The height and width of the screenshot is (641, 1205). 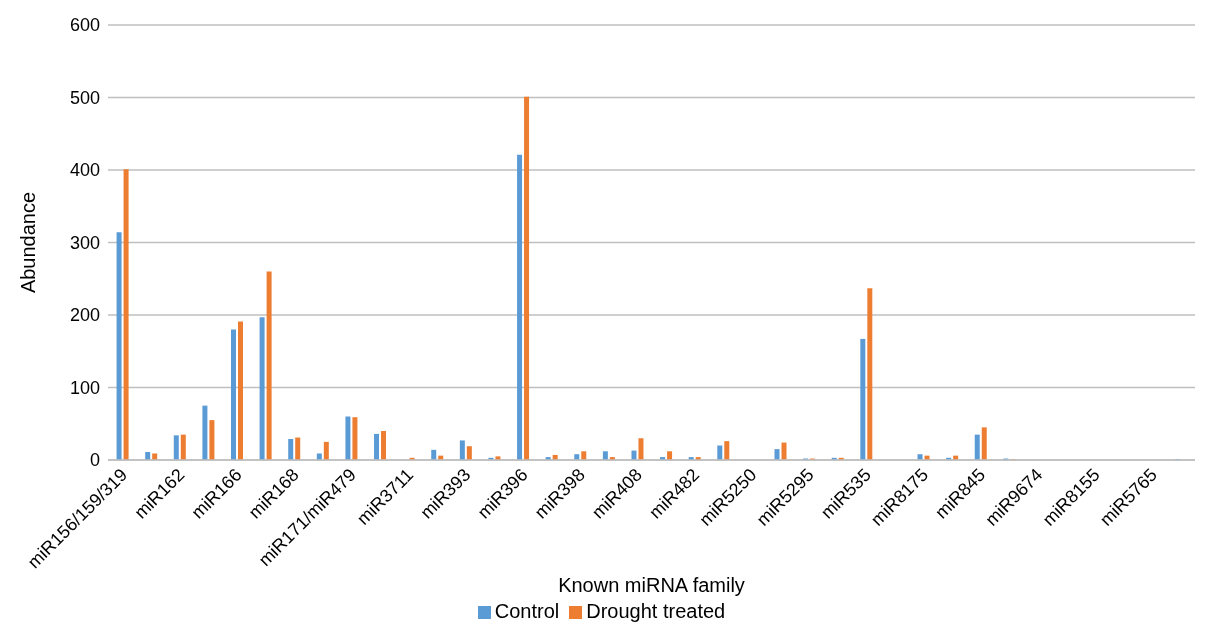 What do you see at coordinates (84, 25) in the screenshot?
I see `y-tick-label: 600` at bounding box center [84, 25].